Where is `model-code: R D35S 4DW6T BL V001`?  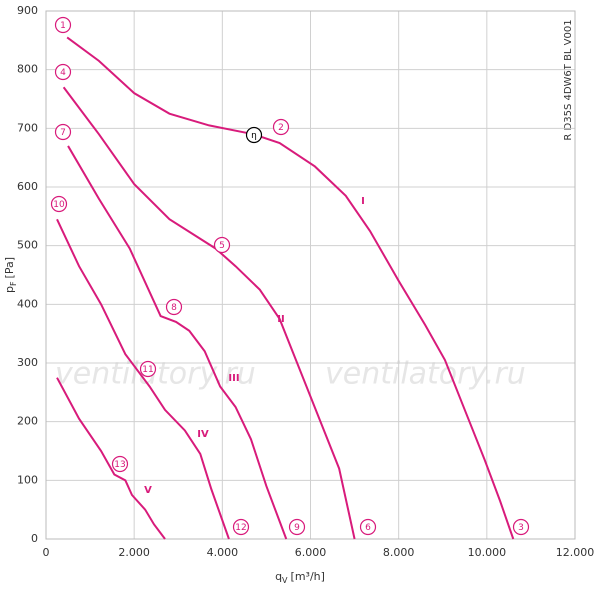
model-code: R D35S 4DW6T BL V001 is located at coordinates (568, 79).